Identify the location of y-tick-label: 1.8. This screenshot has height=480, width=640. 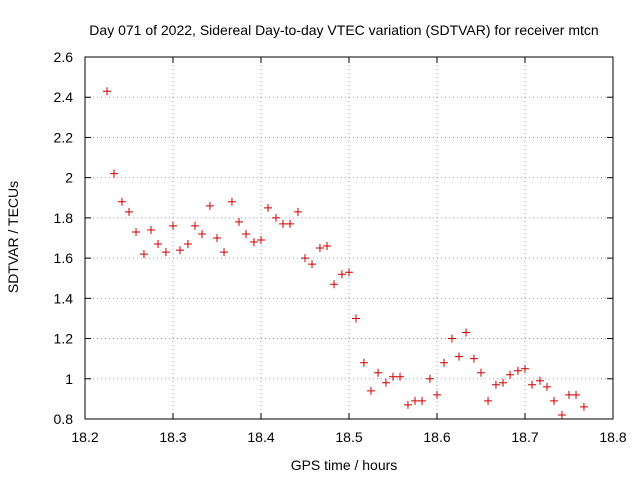
(64, 218).